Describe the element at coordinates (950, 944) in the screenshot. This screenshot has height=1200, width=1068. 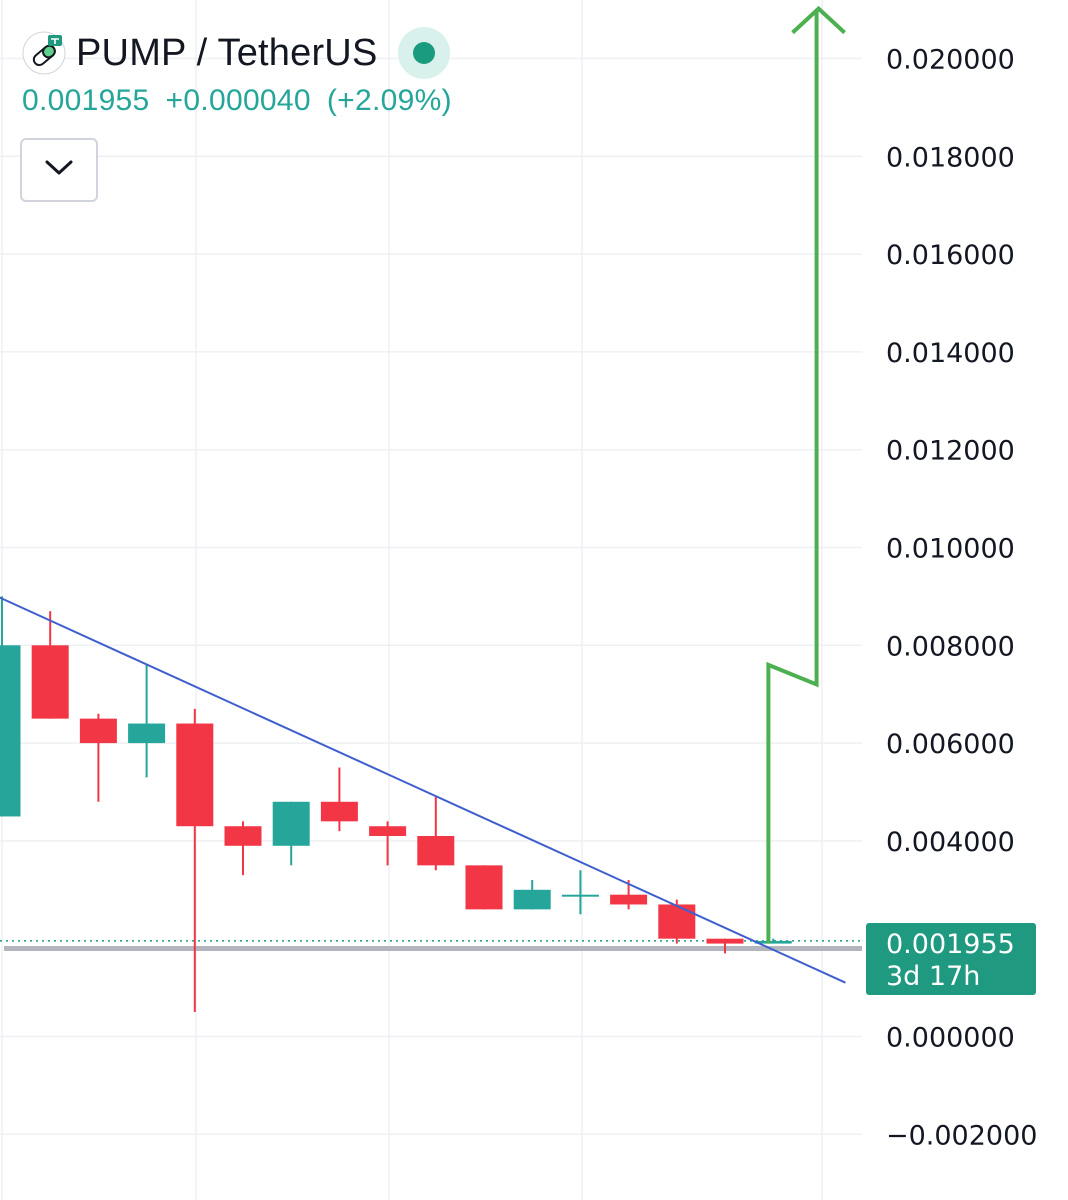
I see `last-price-label-value: 0.001955` at that location.